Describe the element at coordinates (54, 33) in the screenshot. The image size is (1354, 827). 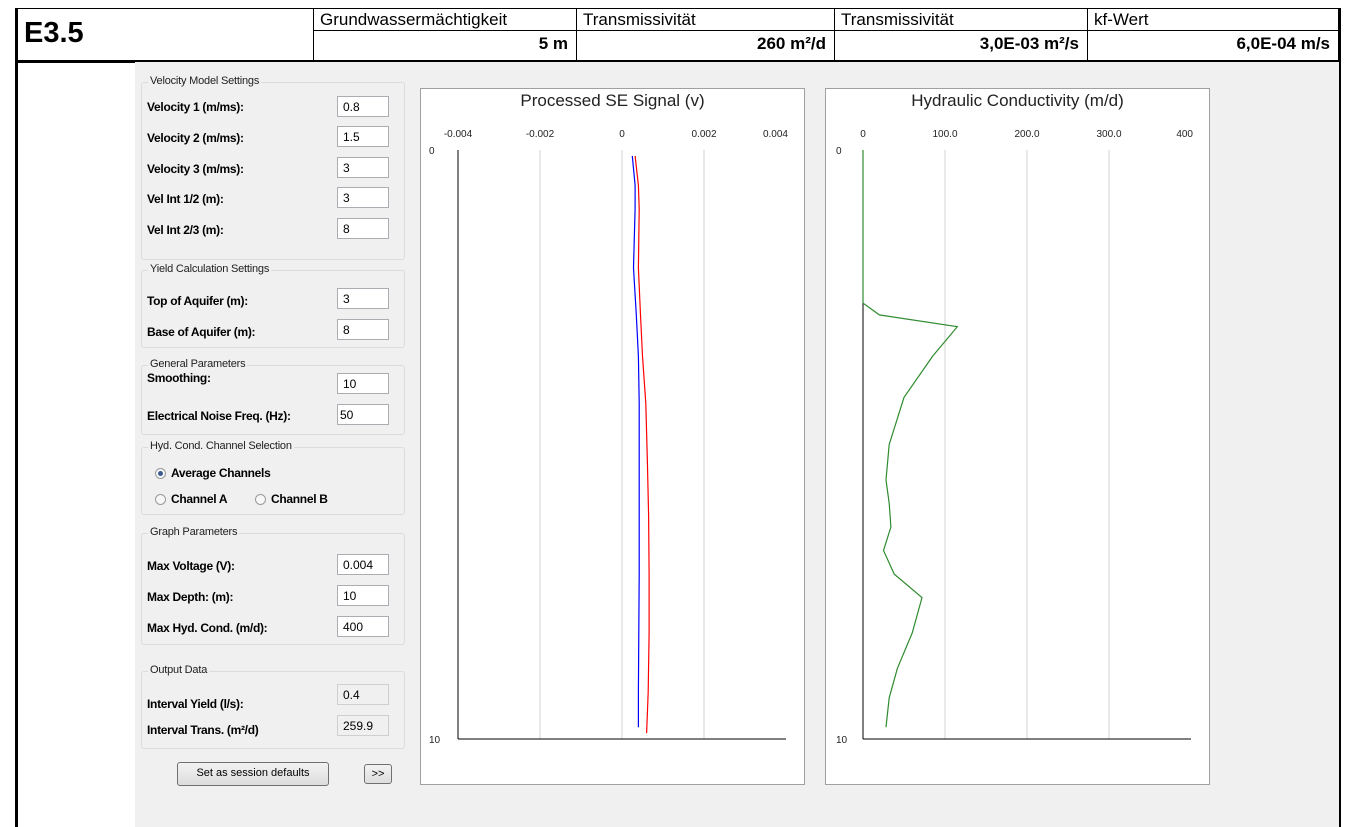
I see `page-title: E3.5` at that location.